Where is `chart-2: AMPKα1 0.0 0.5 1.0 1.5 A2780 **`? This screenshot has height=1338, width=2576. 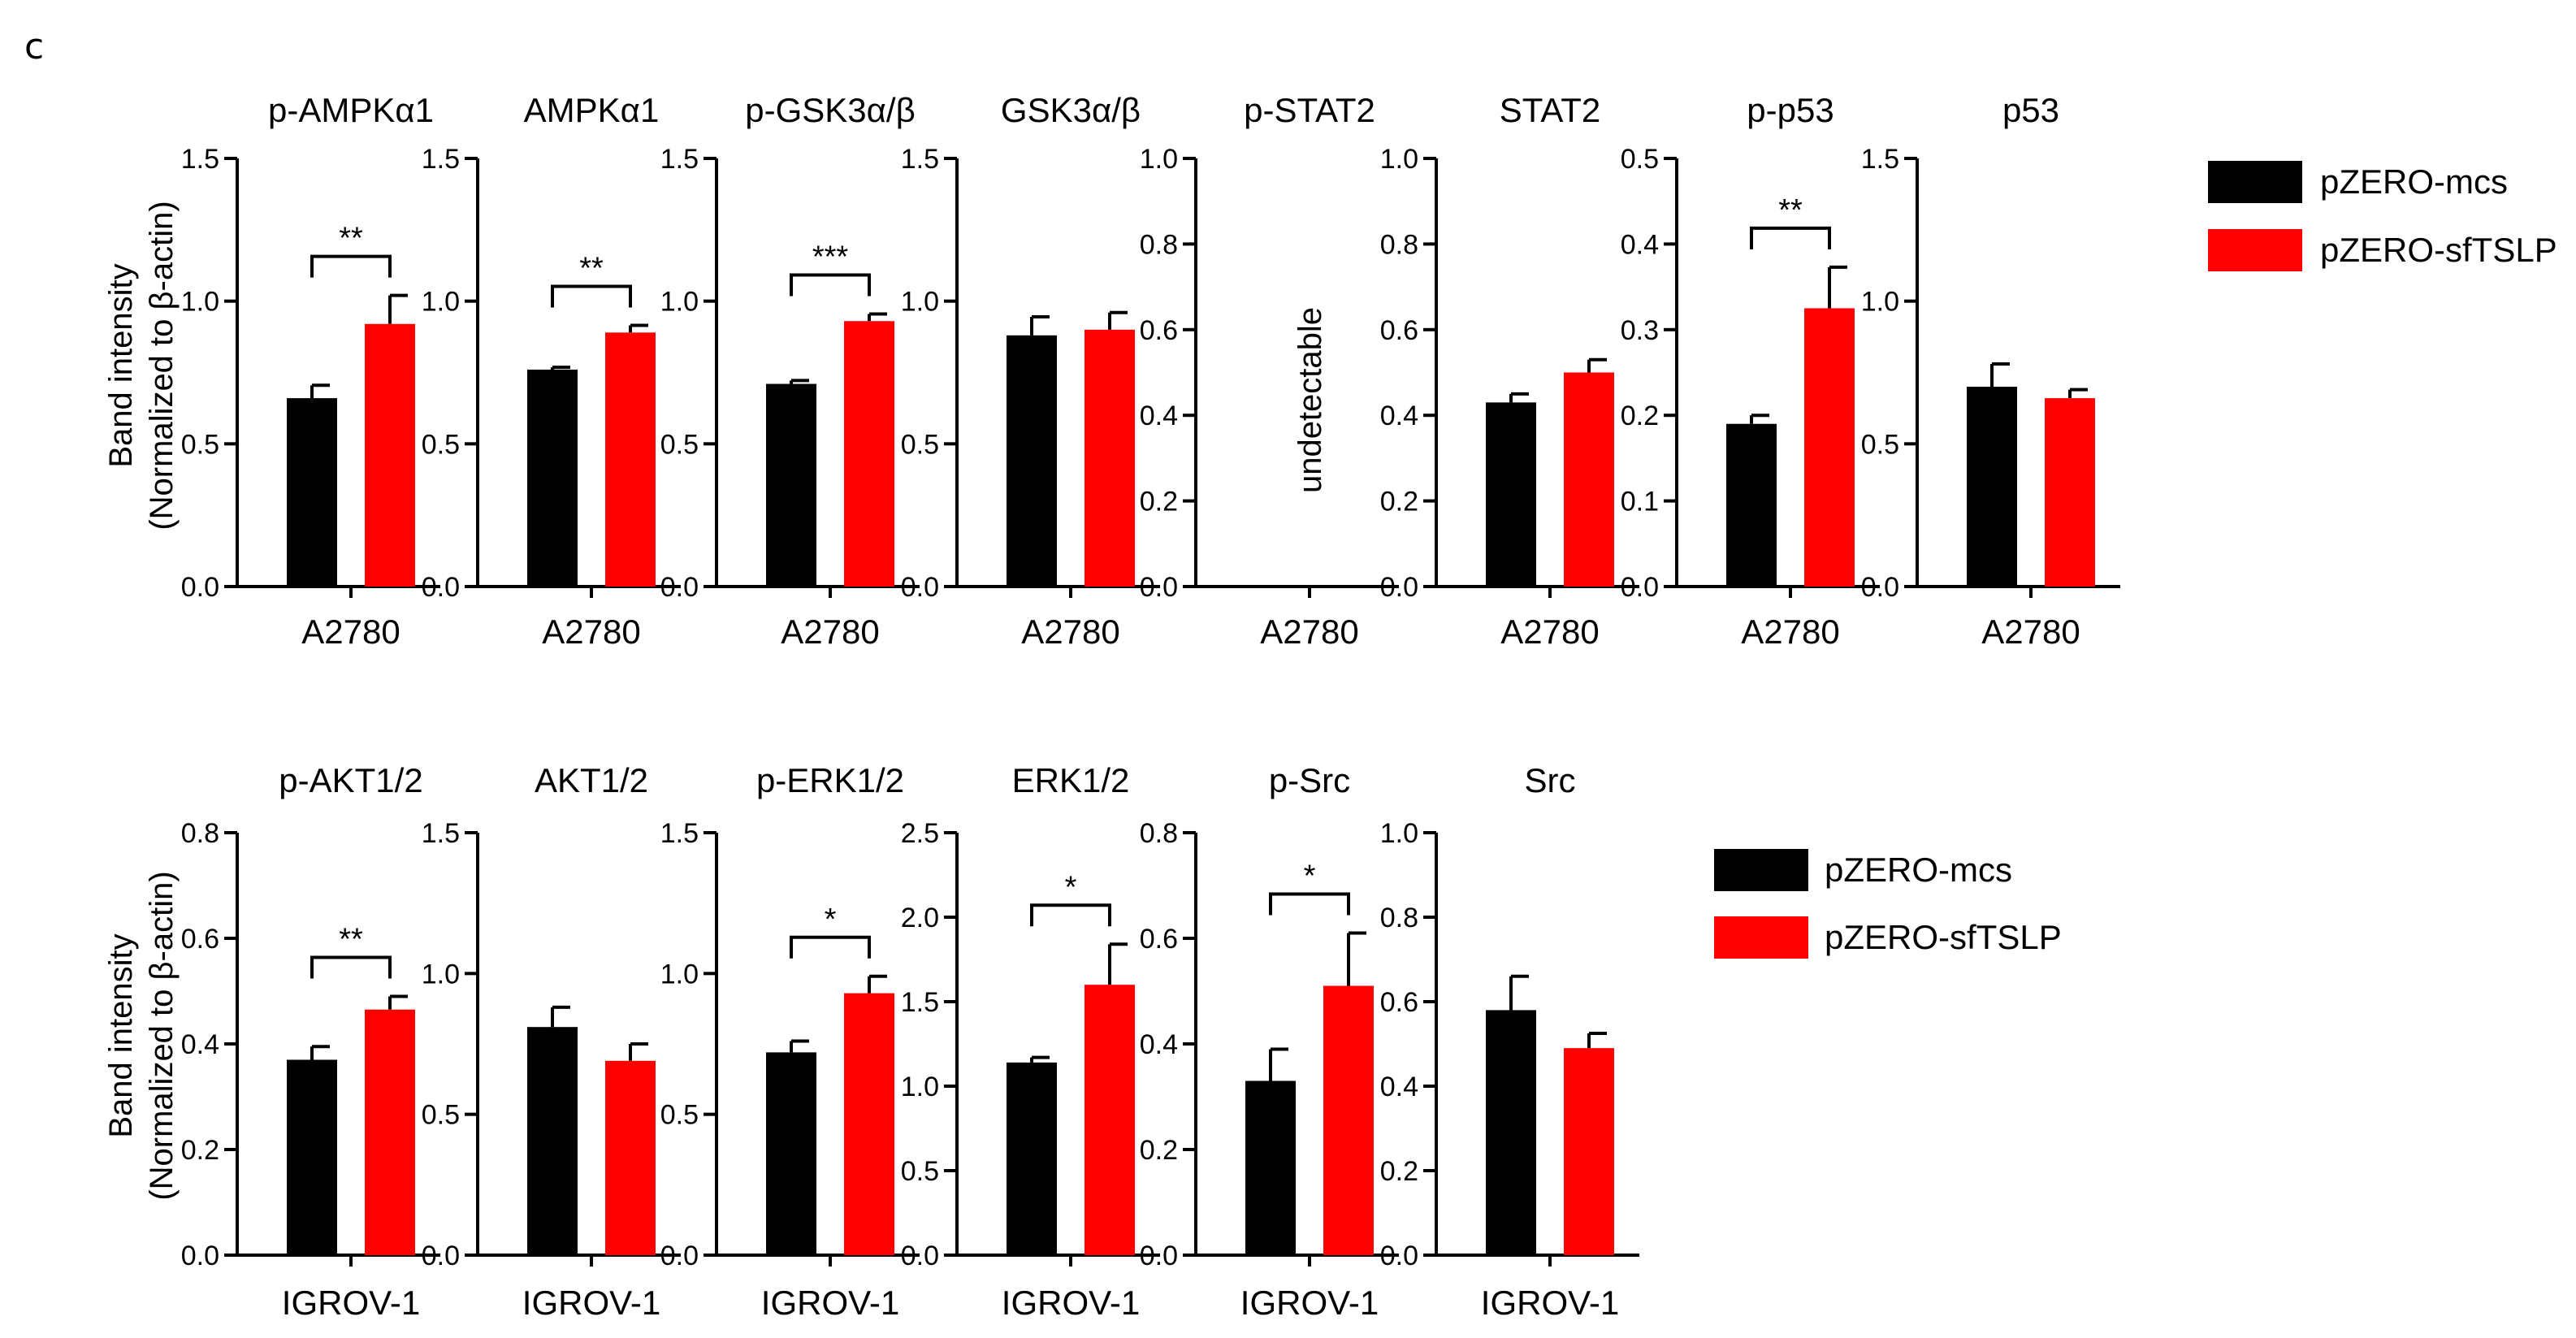
chart-2: AMPKα1 0.0 0.5 1.0 1.5 A2780 ** is located at coordinates (551, 371).